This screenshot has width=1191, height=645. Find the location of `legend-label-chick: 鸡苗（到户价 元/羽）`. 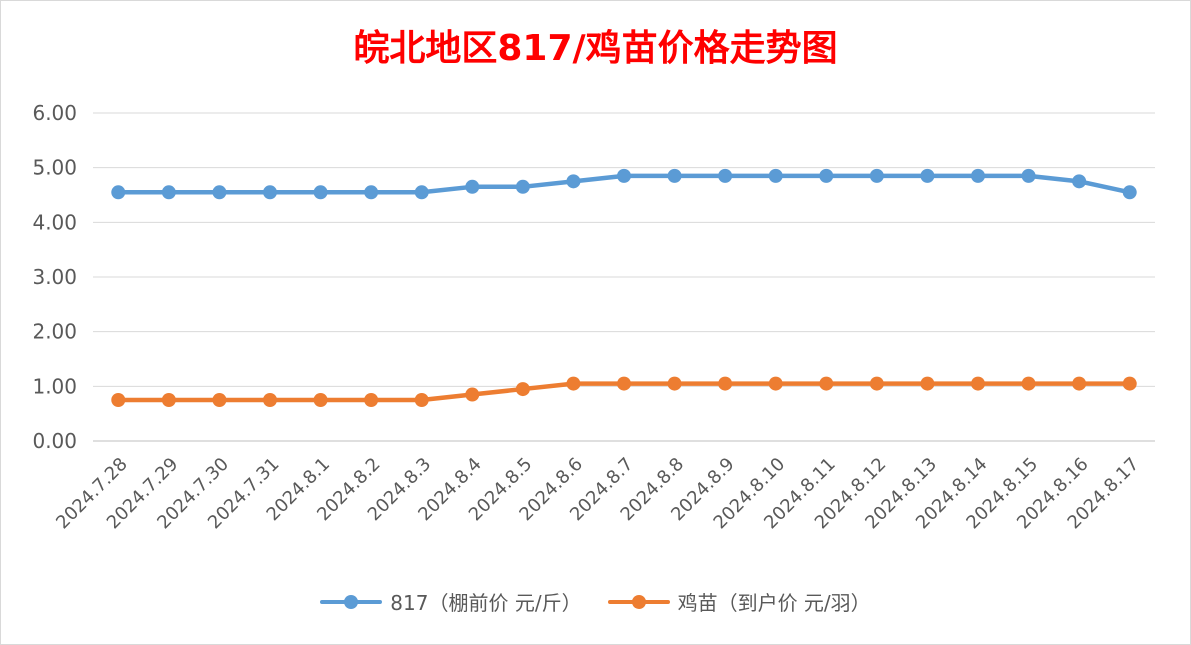

legend-label-chick: 鸡苗（到户价 元/羽） is located at coordinates (774, 603).